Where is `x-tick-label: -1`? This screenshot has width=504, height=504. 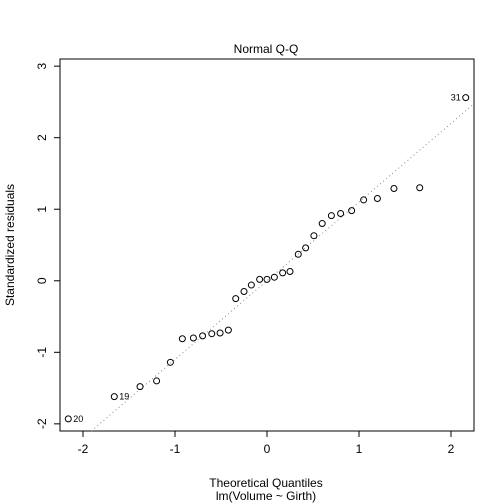
x-tick-label: -1 is located at coordinates (175, 449).